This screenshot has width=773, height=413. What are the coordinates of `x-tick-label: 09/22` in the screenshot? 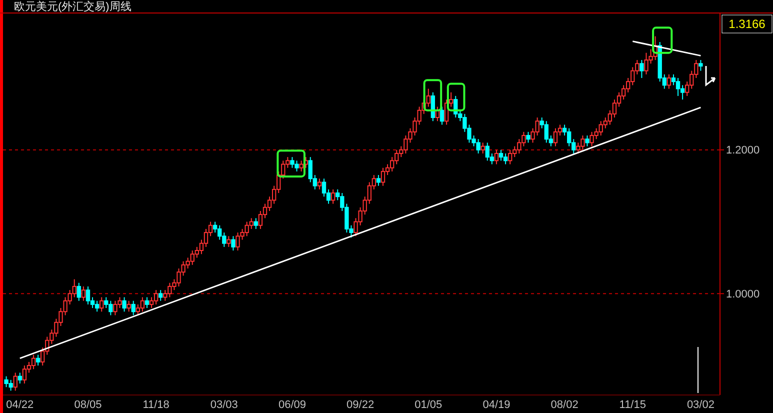 It's located at (360, 405).